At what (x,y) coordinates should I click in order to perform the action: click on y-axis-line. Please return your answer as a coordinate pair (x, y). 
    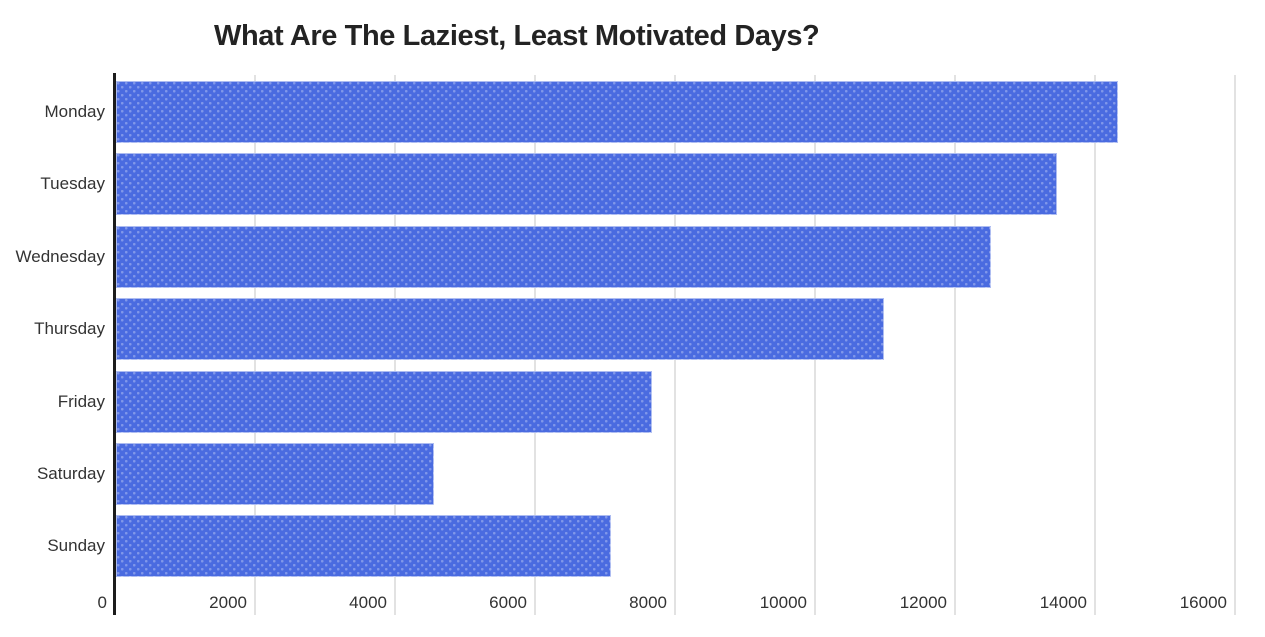
    Looking at the image, I should click on (114, 344).